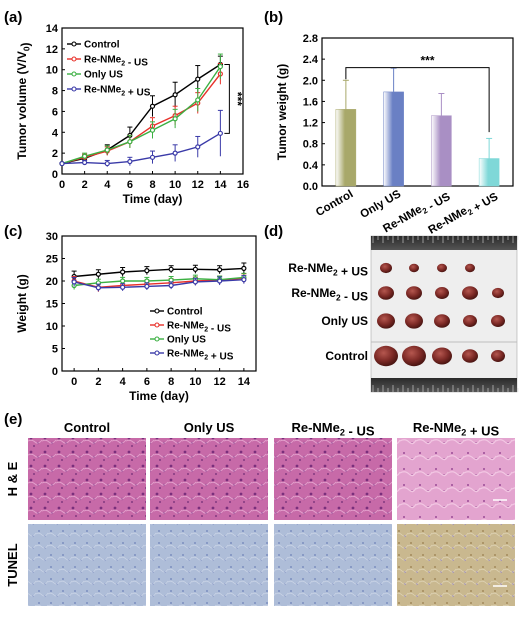 The image size is (522, 632). Describe the element at coordinates (55, 92) in the screenshot. I see `y-tick-label: 8` at that location.